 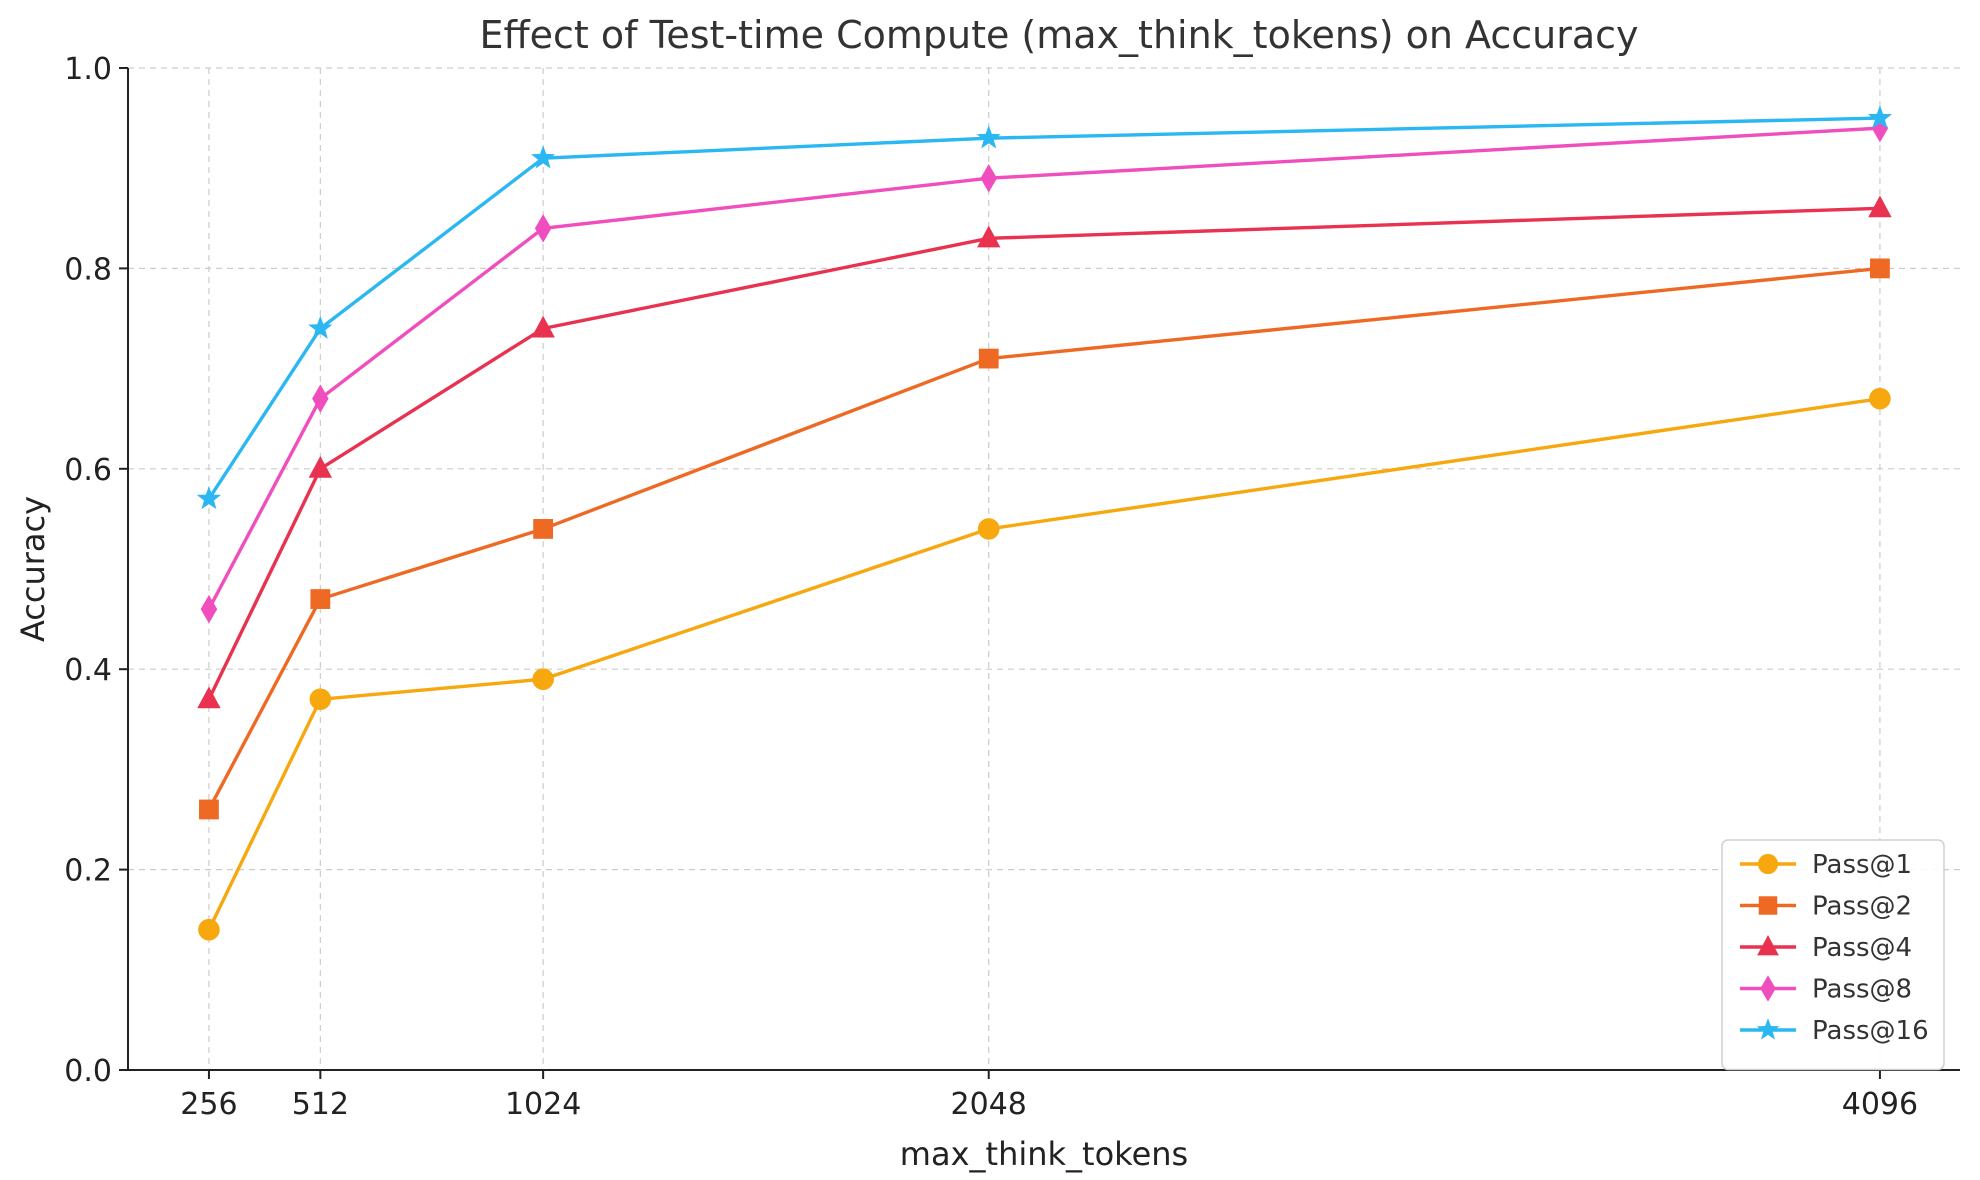 I want to click on x-tick-label: 4096, so click(x=1880, y=1104).